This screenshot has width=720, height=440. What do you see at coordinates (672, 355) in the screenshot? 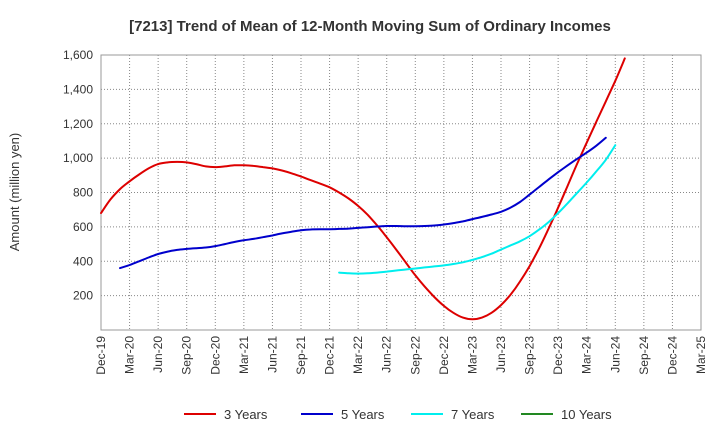
I see `x-tick-label: Dec-24` at bounding box center [672, 355].